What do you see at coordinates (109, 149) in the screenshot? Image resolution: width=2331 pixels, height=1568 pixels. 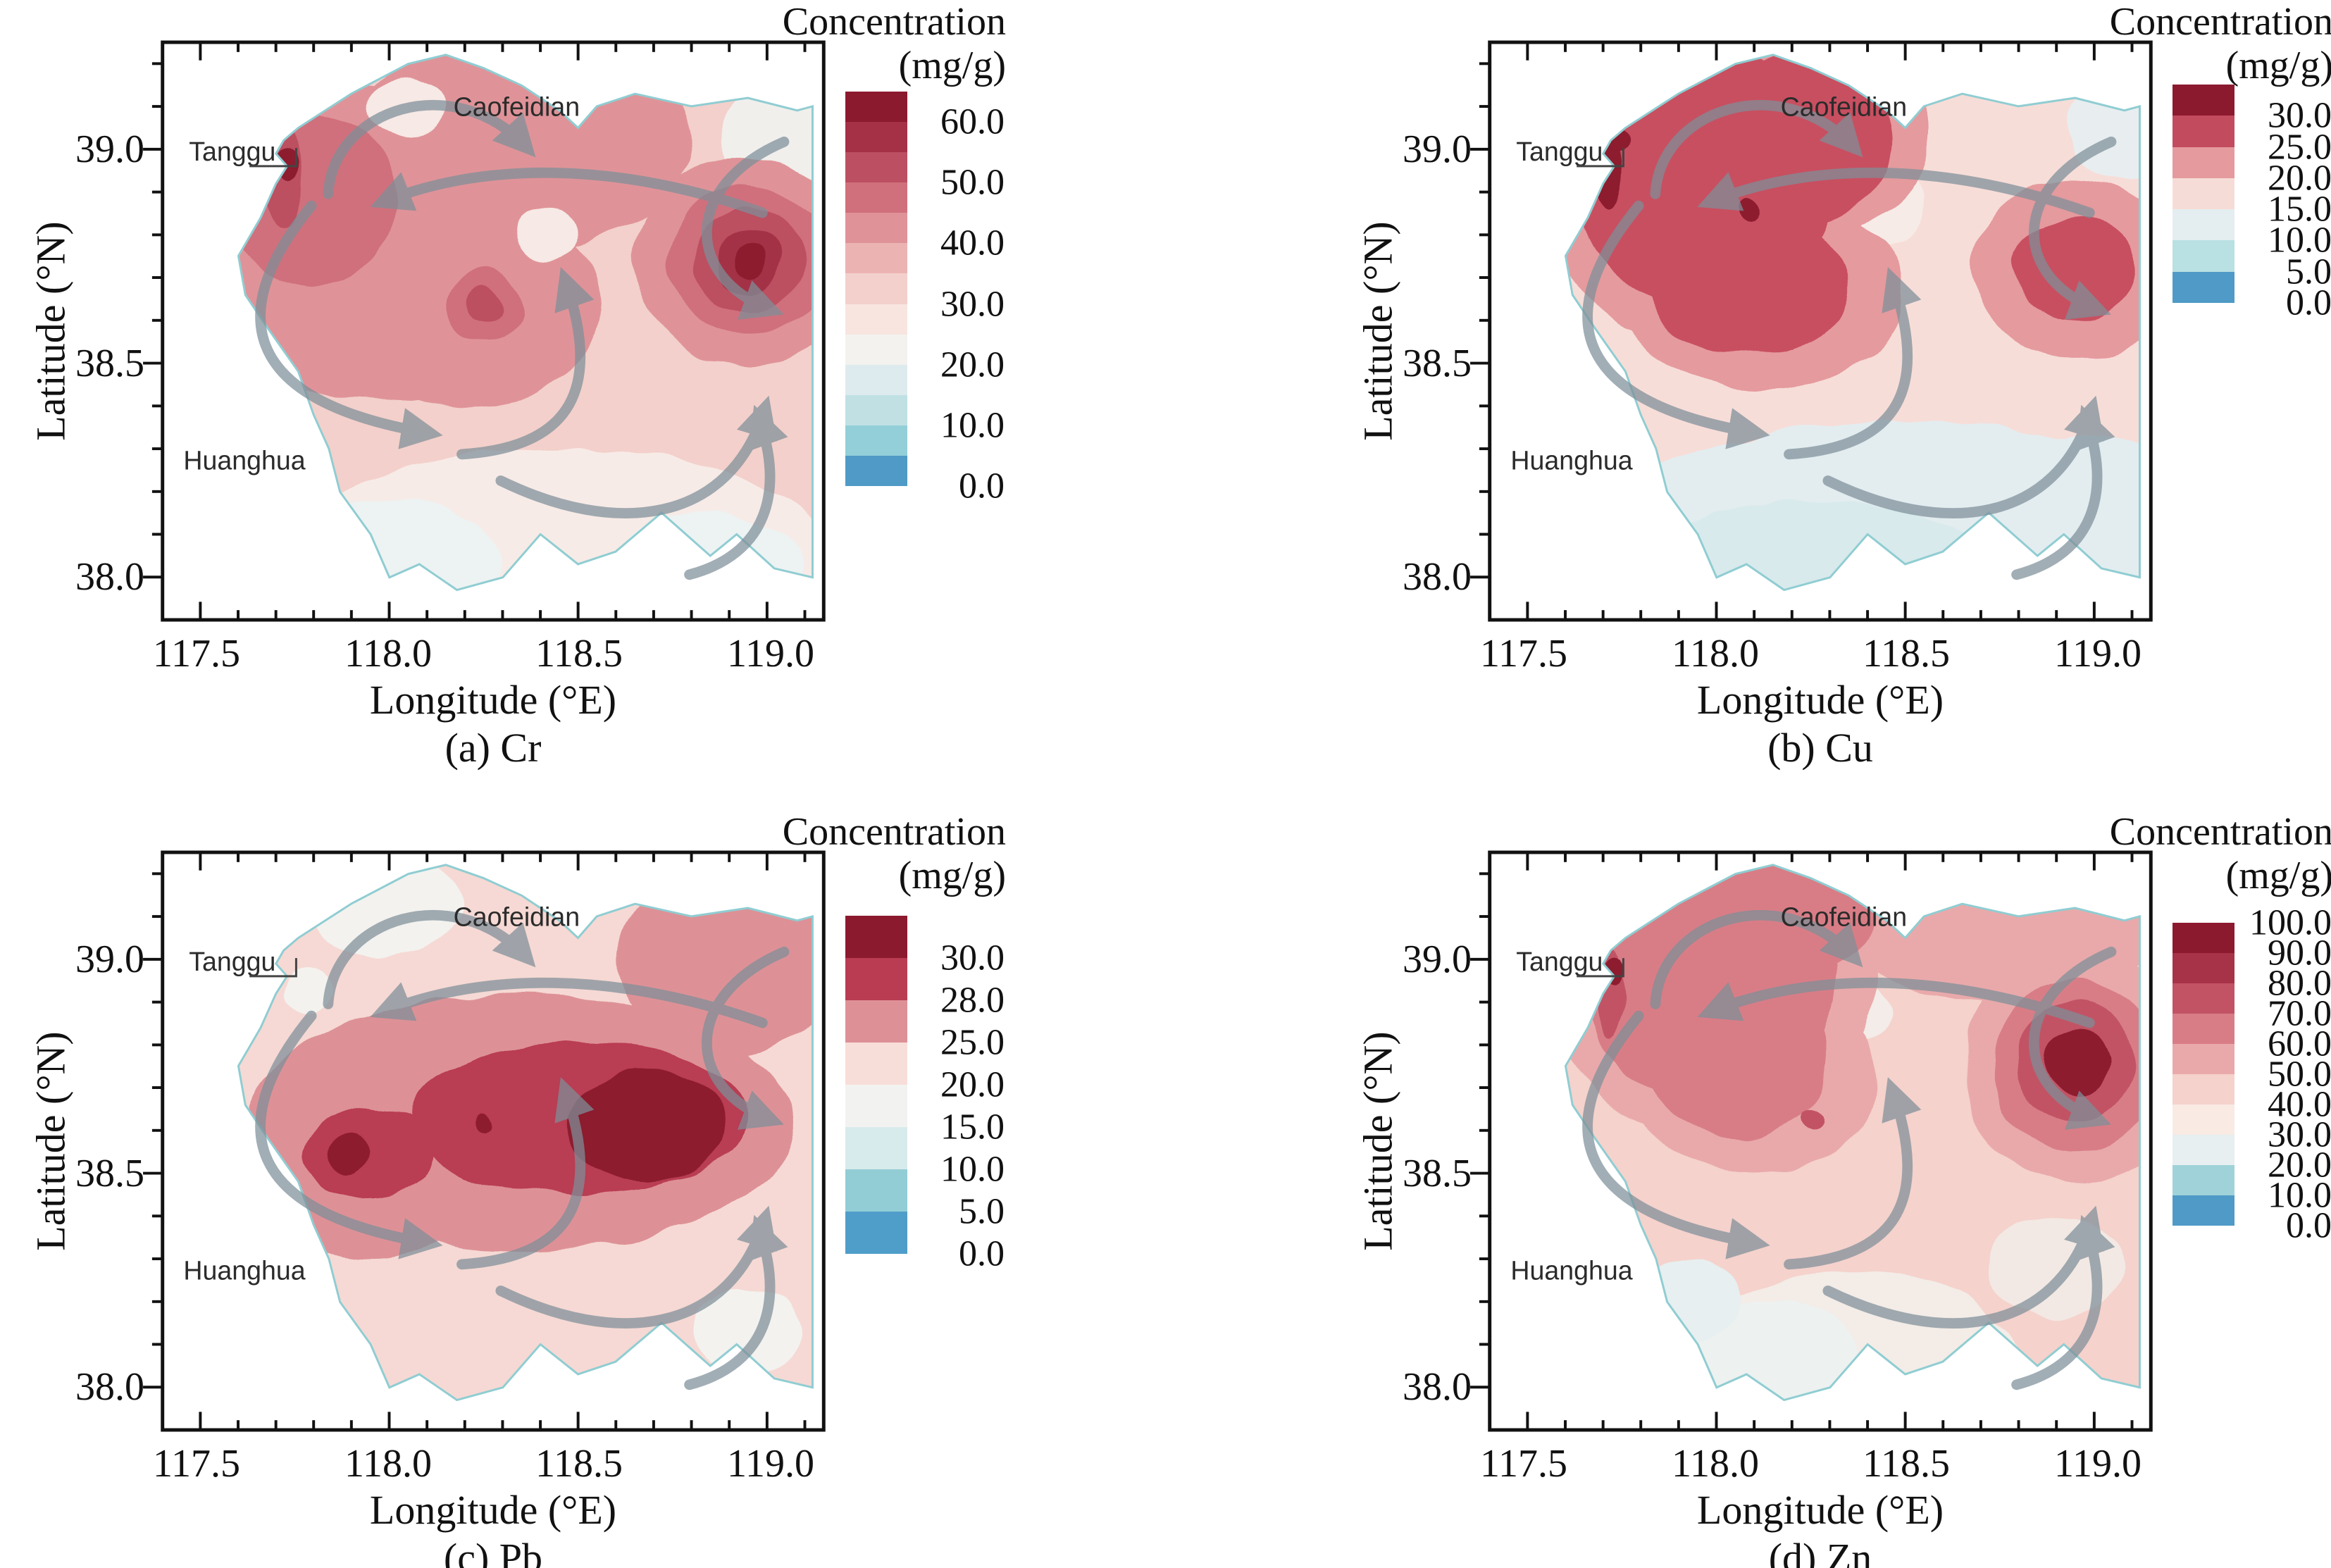 I see `y-tick-label: 39.0` at bounding box center [109, 149].